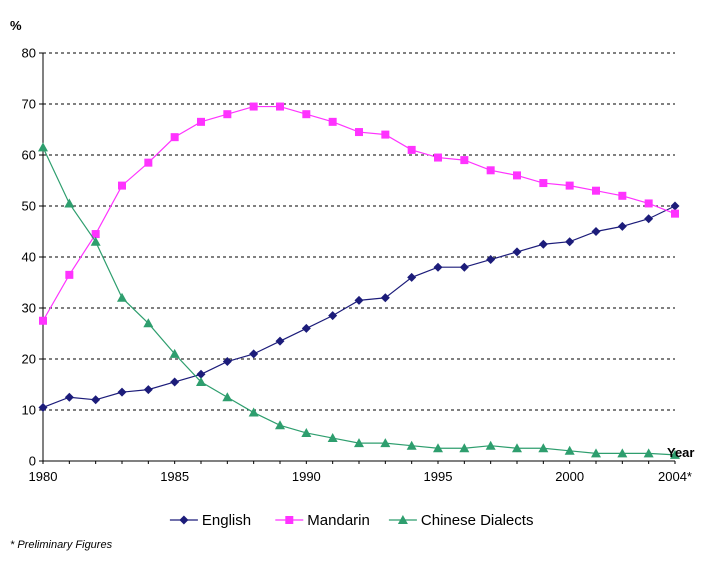  I want to click on y-tick-label: 30, so click(29, 308).